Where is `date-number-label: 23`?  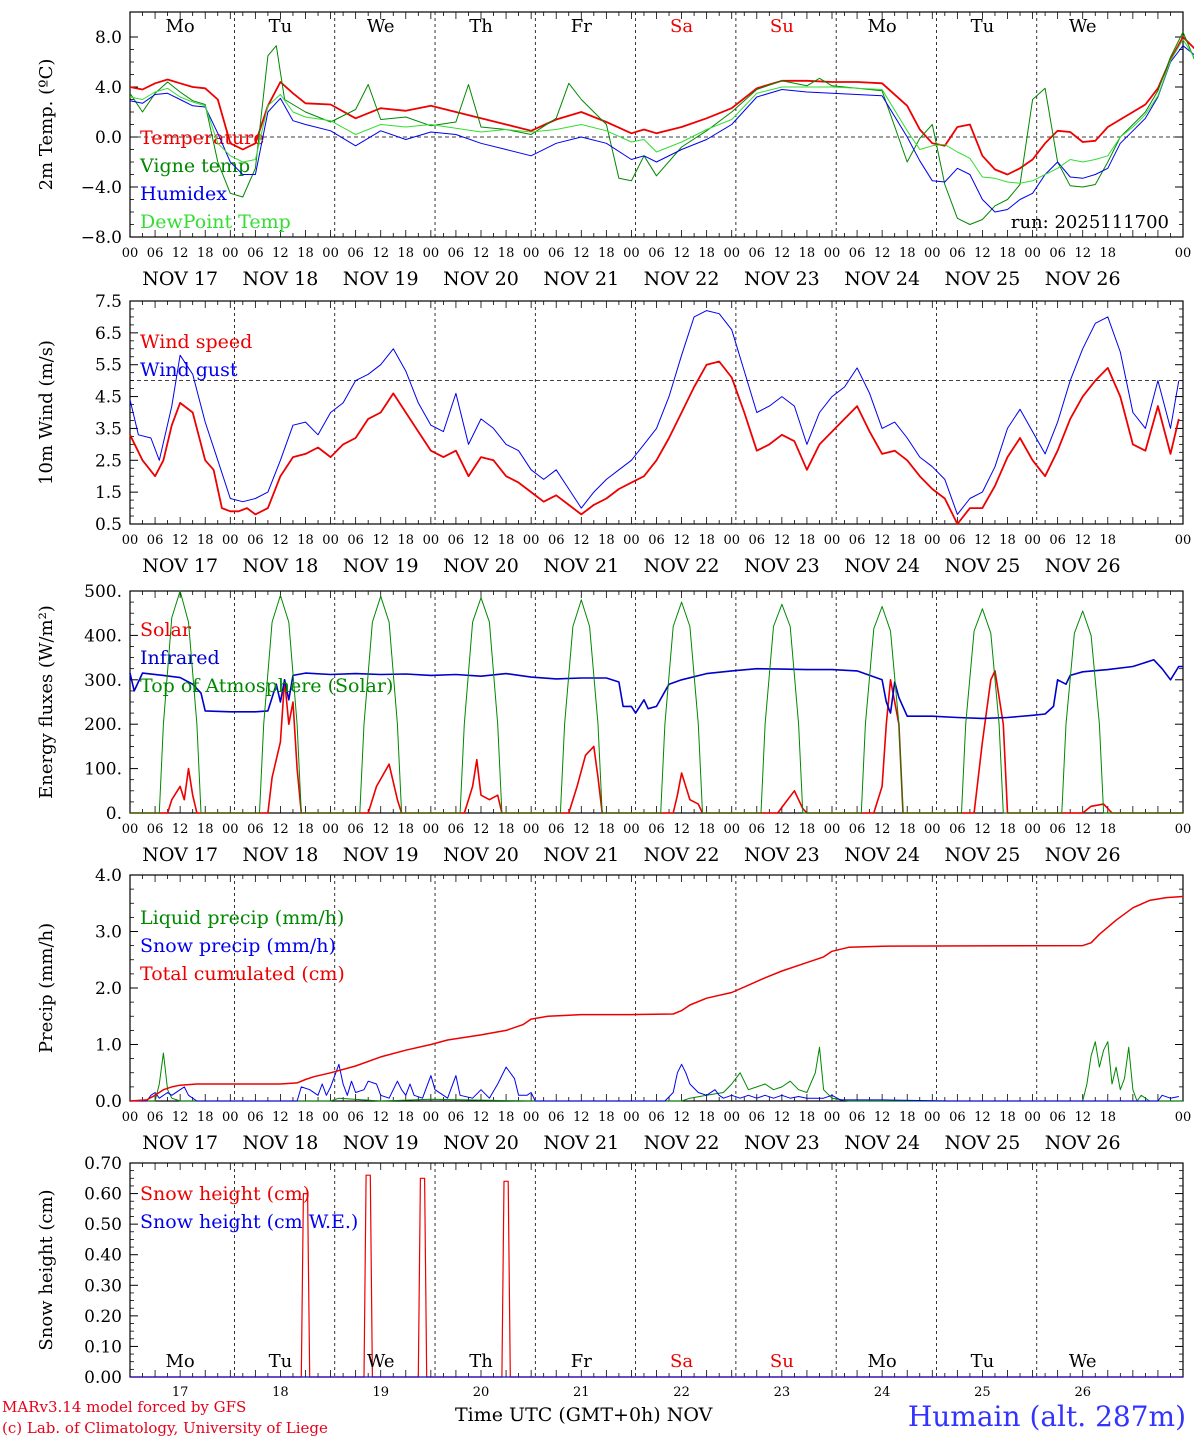
date-number-label: 23 is located at coordinates (782, 1392).